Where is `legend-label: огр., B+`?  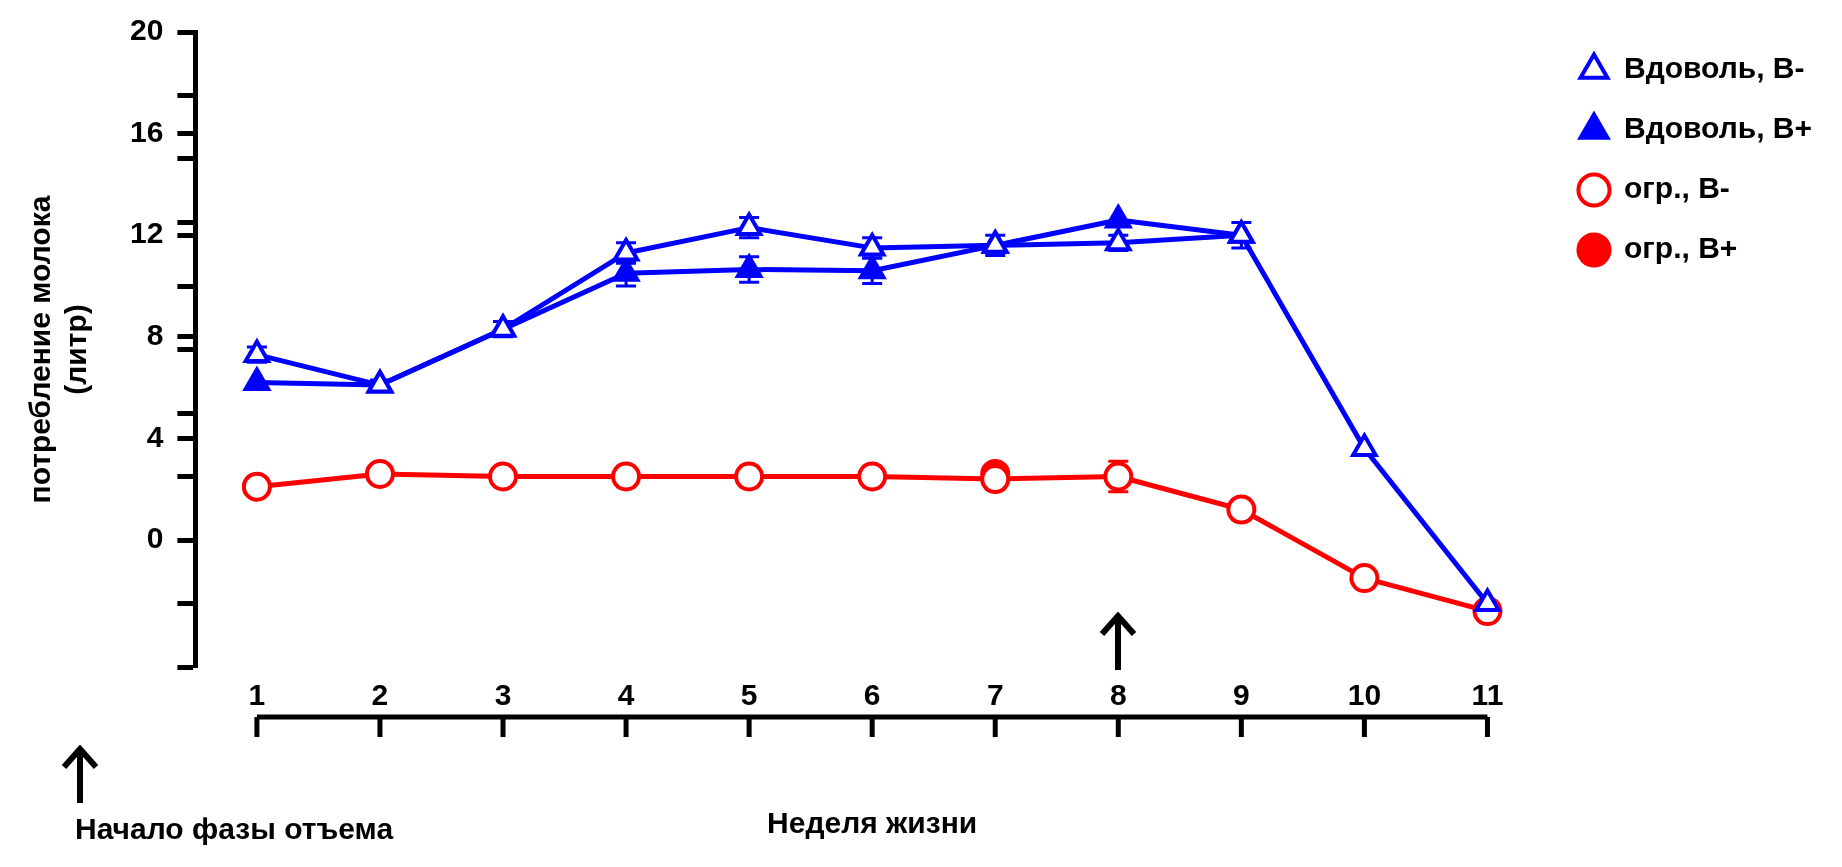
legend-label: огр., B+ is located at coordinates (1680, 248).